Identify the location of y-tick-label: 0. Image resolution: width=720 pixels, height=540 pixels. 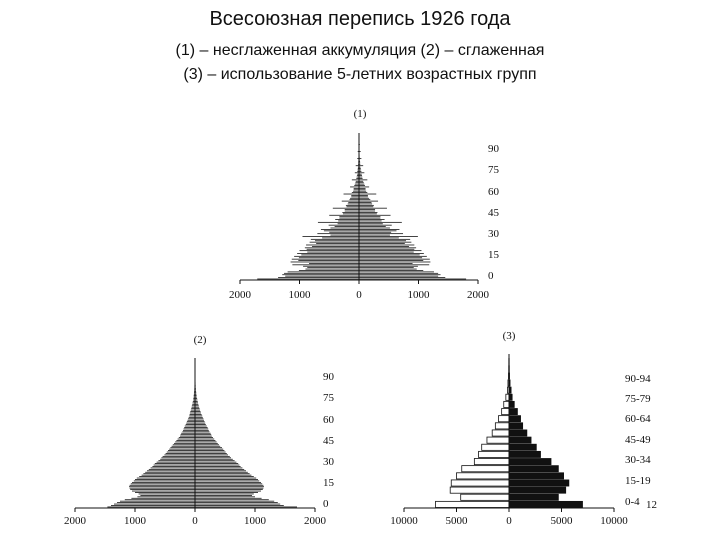
(326, 504).